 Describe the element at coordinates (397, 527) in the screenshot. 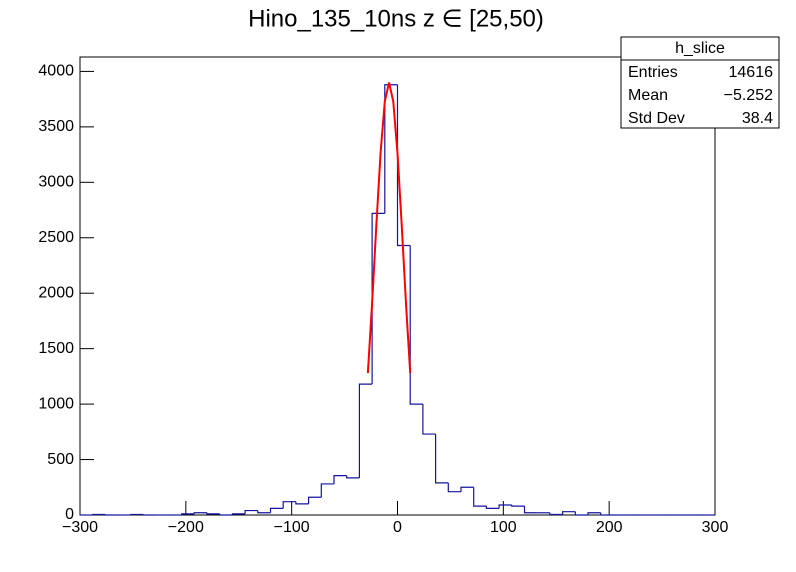

I see `x-tick-label: 0` at that location.